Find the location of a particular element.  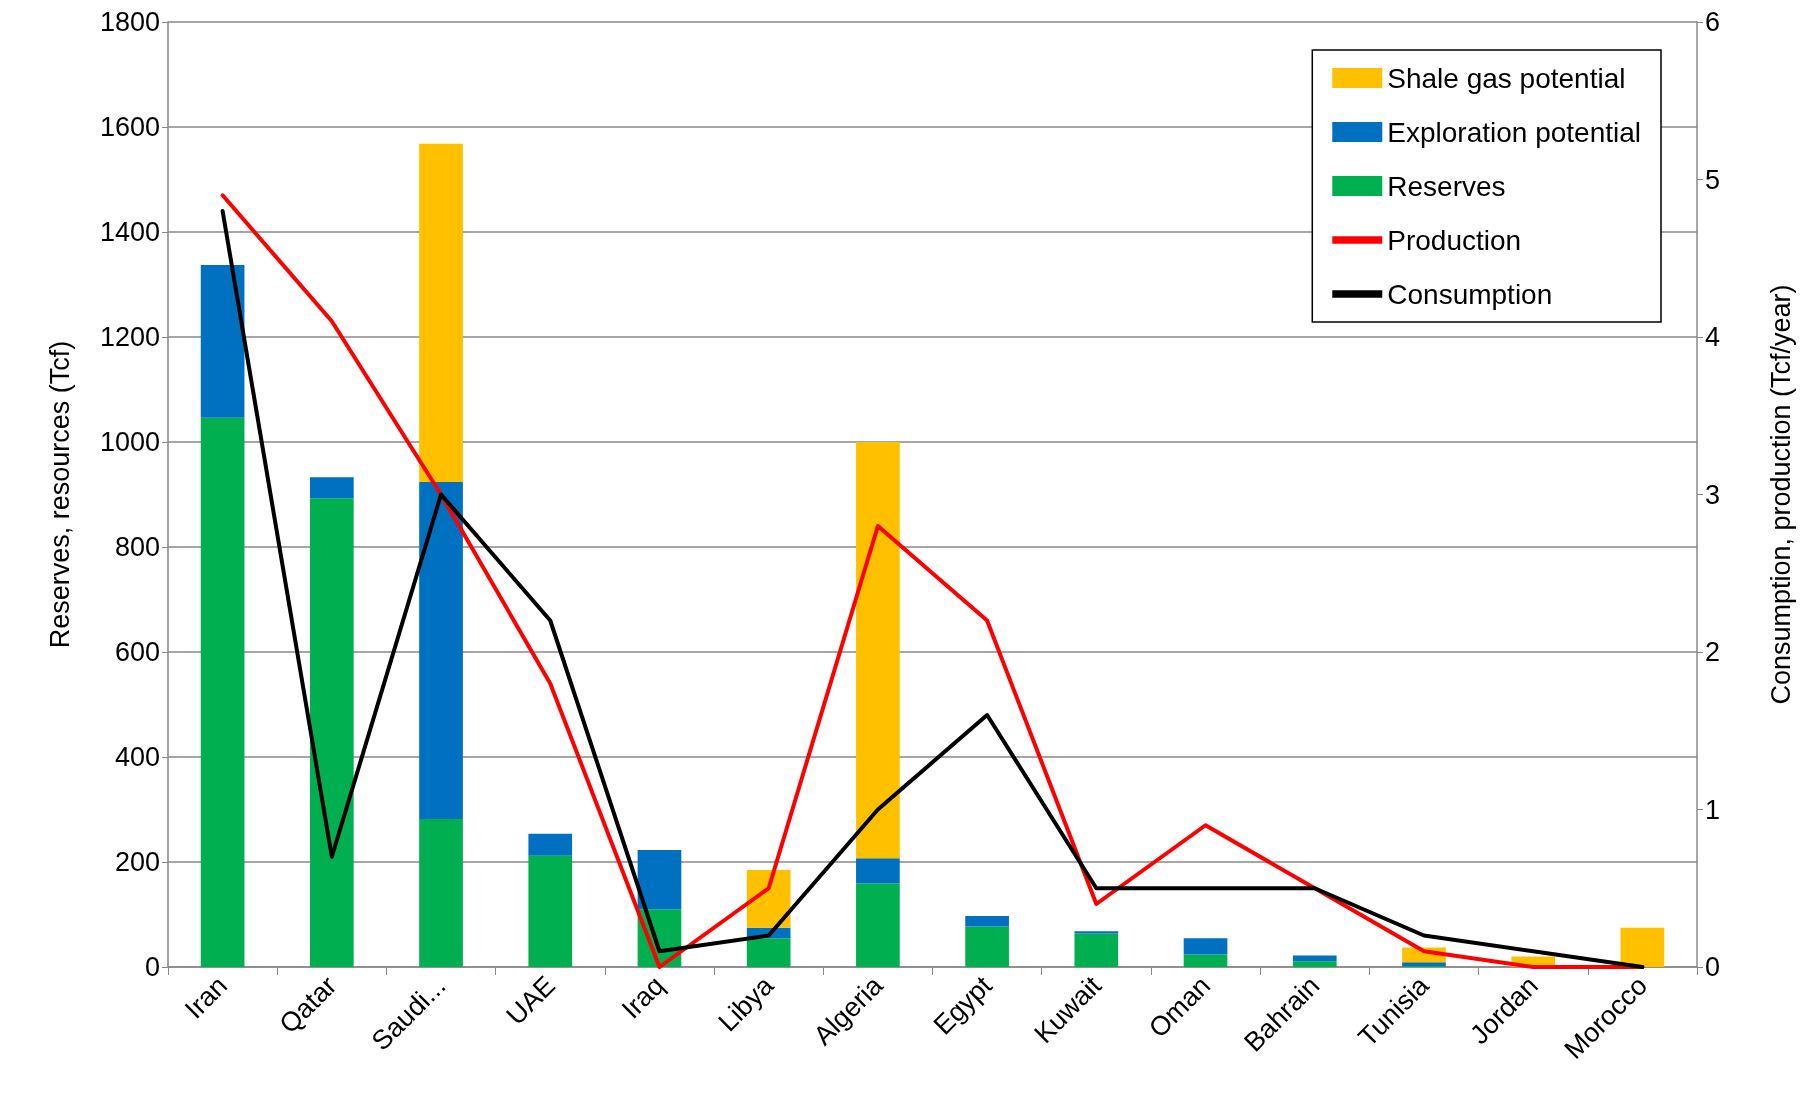

y-tick-label: 1400 is located at coordinates (129, 232).